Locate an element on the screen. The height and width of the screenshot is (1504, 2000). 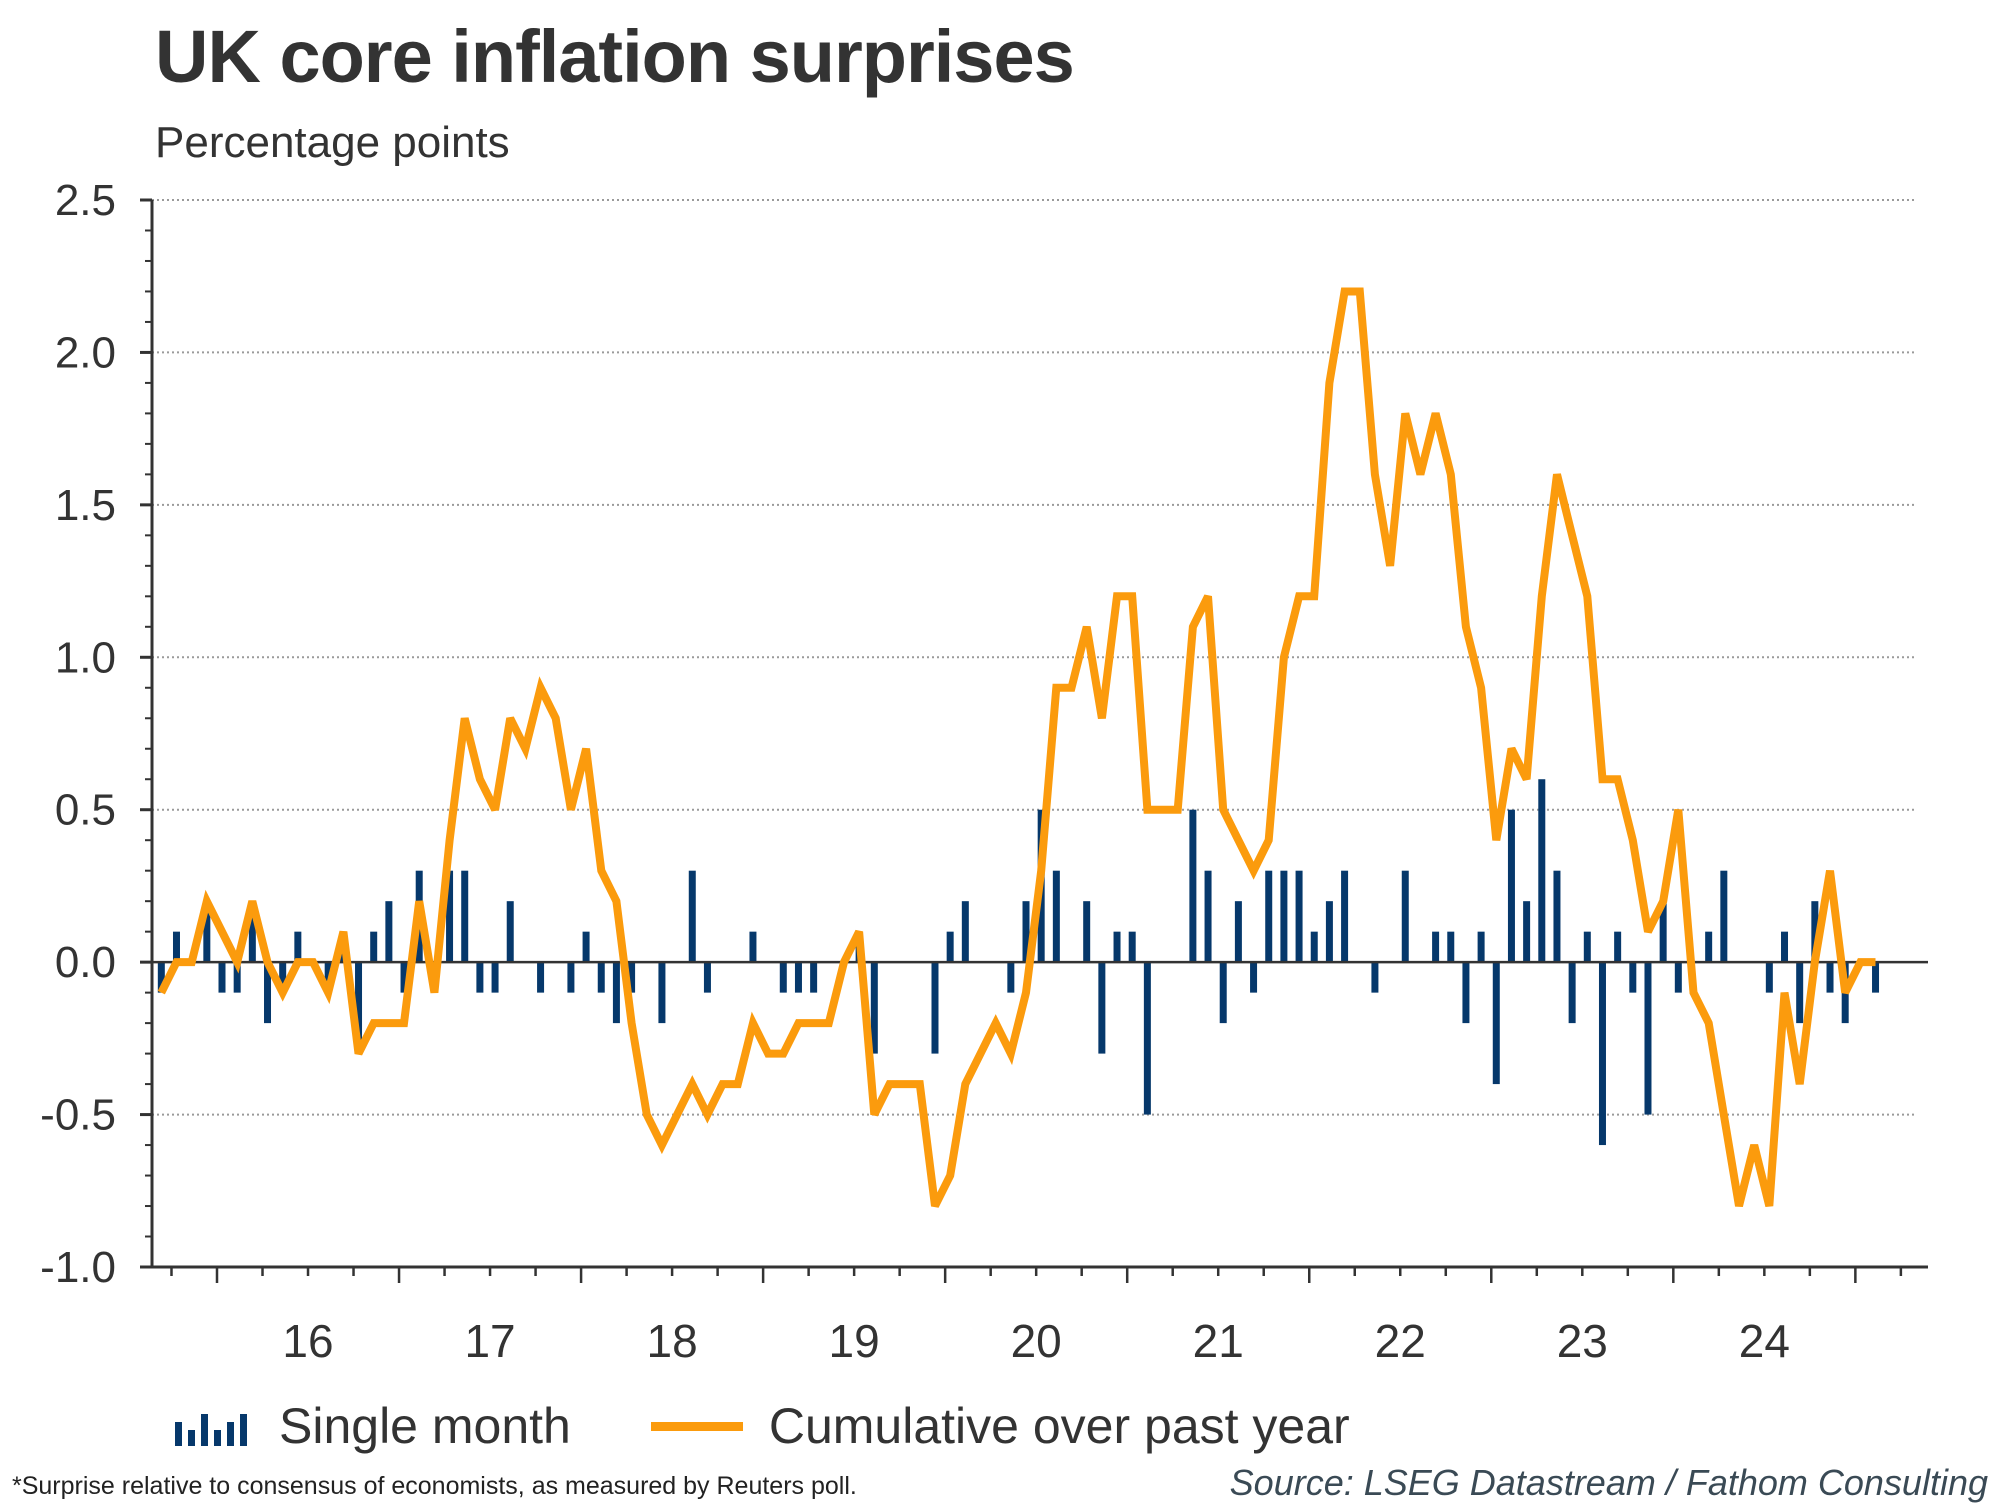
y-tick-label: 0.5 is located at coordinates (85, 810).